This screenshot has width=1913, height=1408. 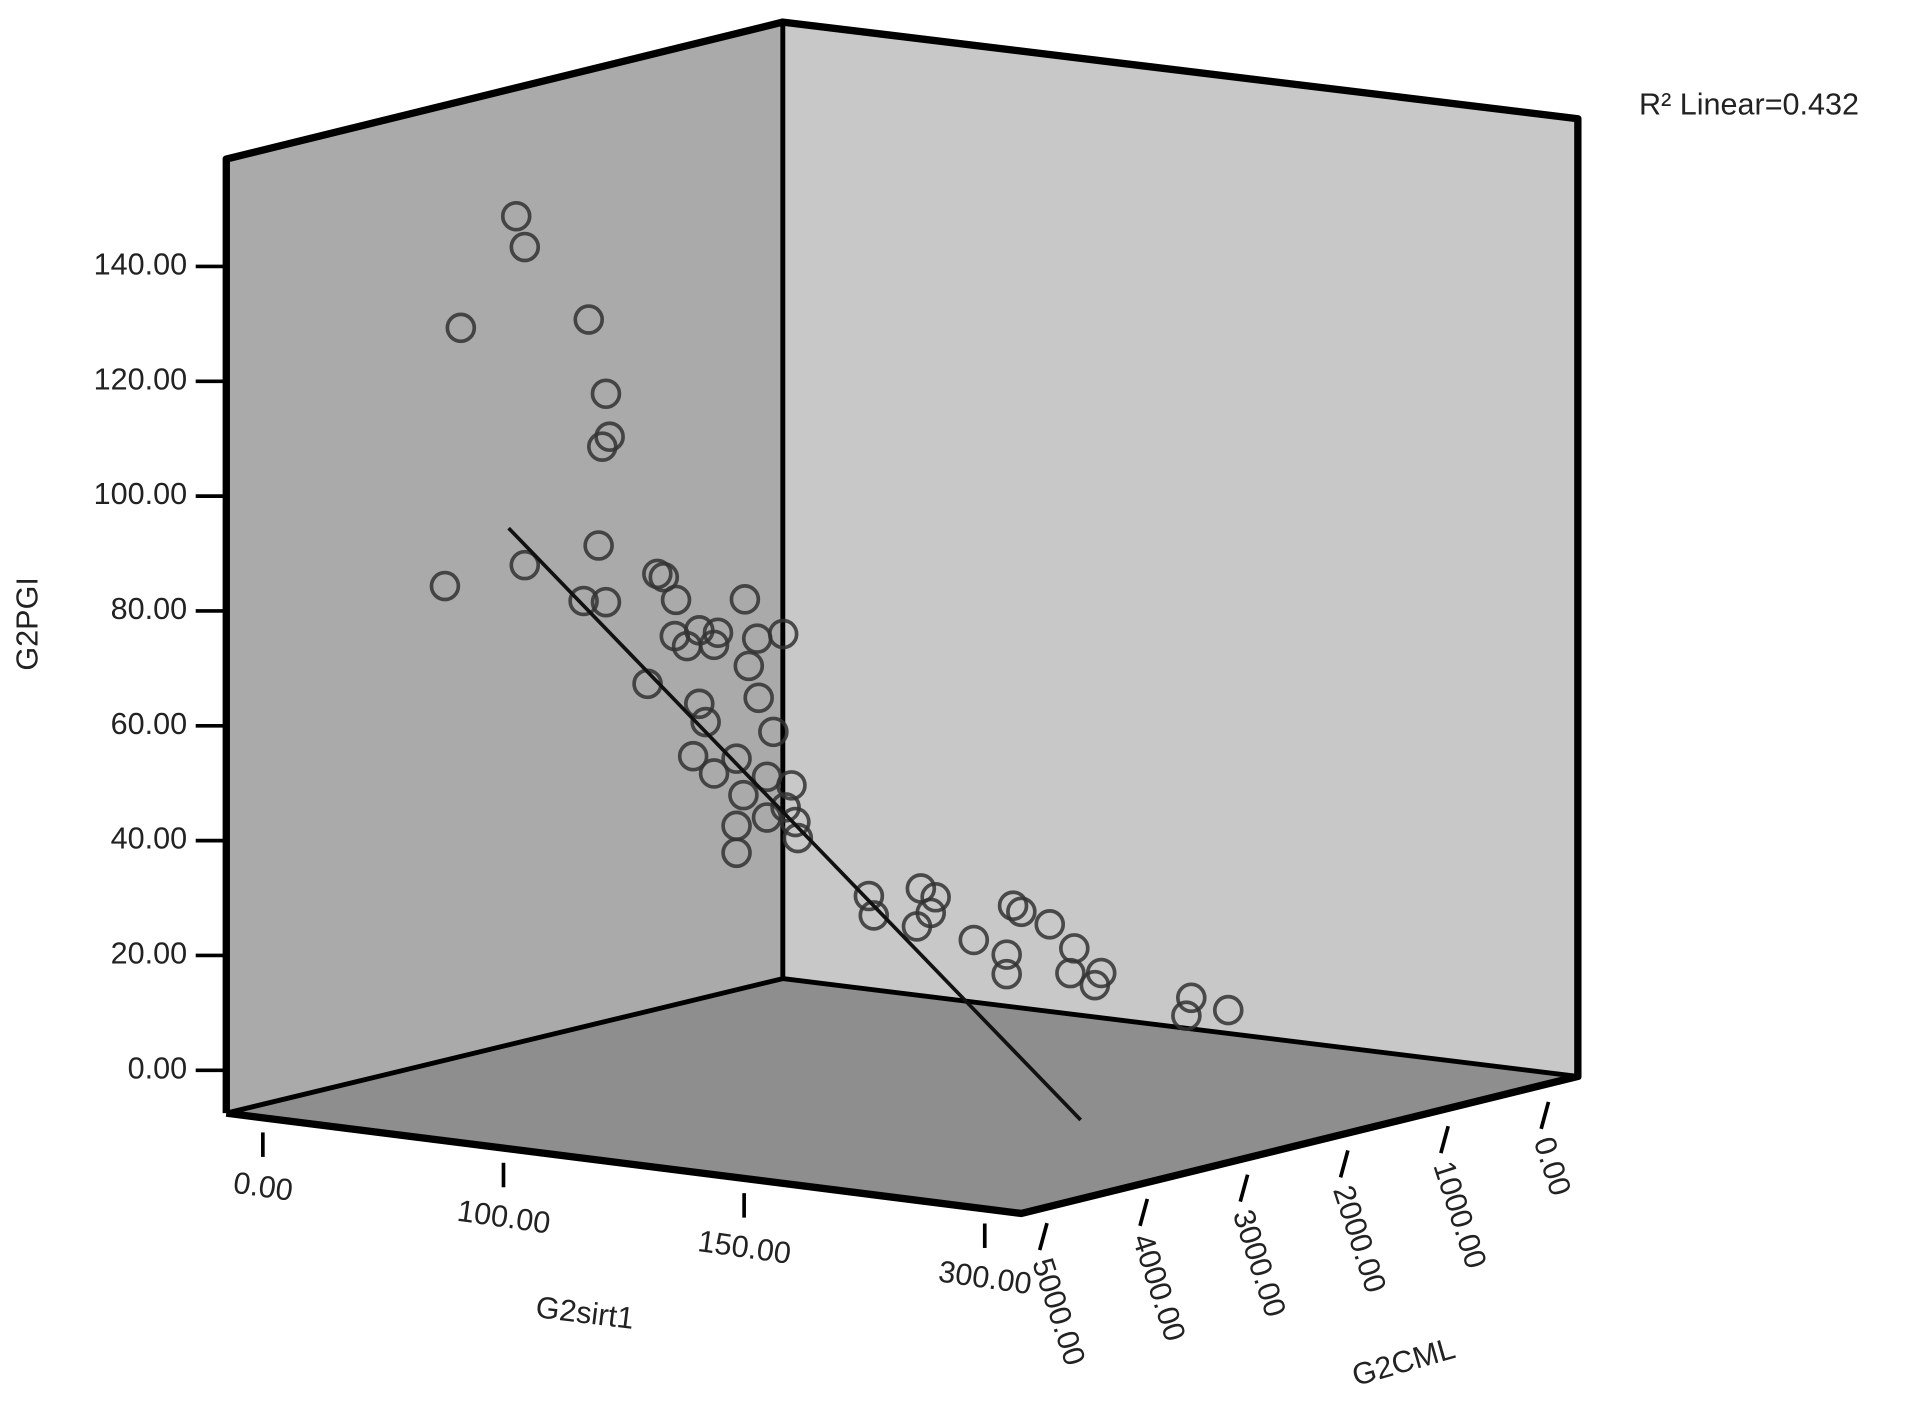 What do you see at coordinates (140, 379) in the screenshot?
I see `y-tick-label: 120.00` at bounding box center [140, 379].